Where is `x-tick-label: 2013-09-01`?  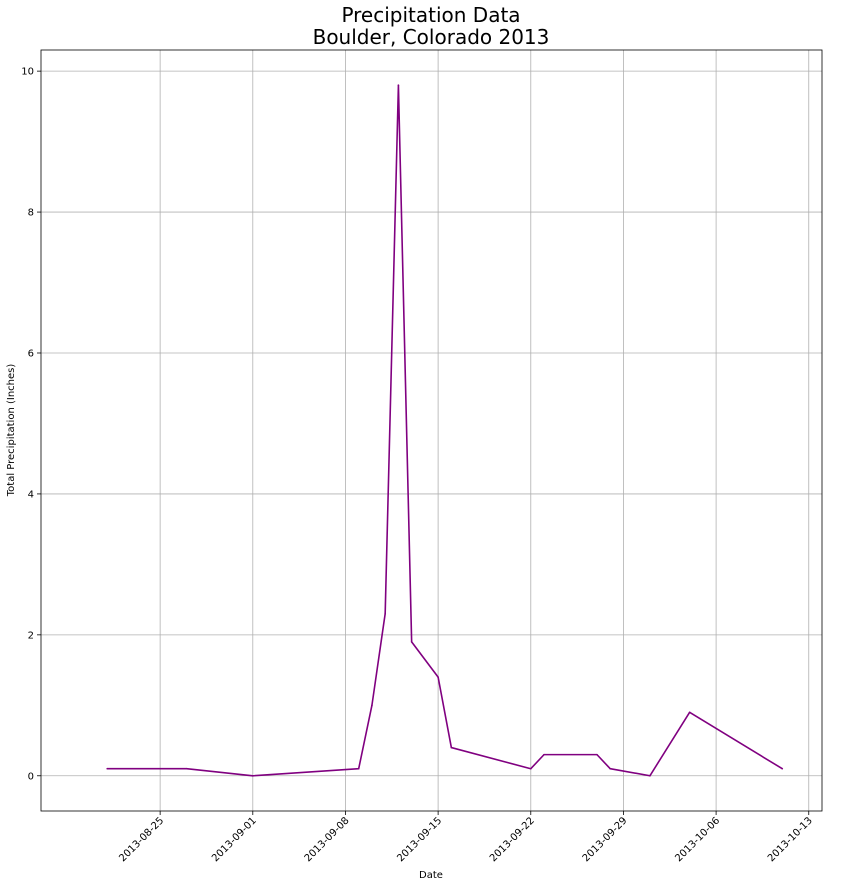 x-tick-label: 2013-09-01 is located at coordinates (234, 839).